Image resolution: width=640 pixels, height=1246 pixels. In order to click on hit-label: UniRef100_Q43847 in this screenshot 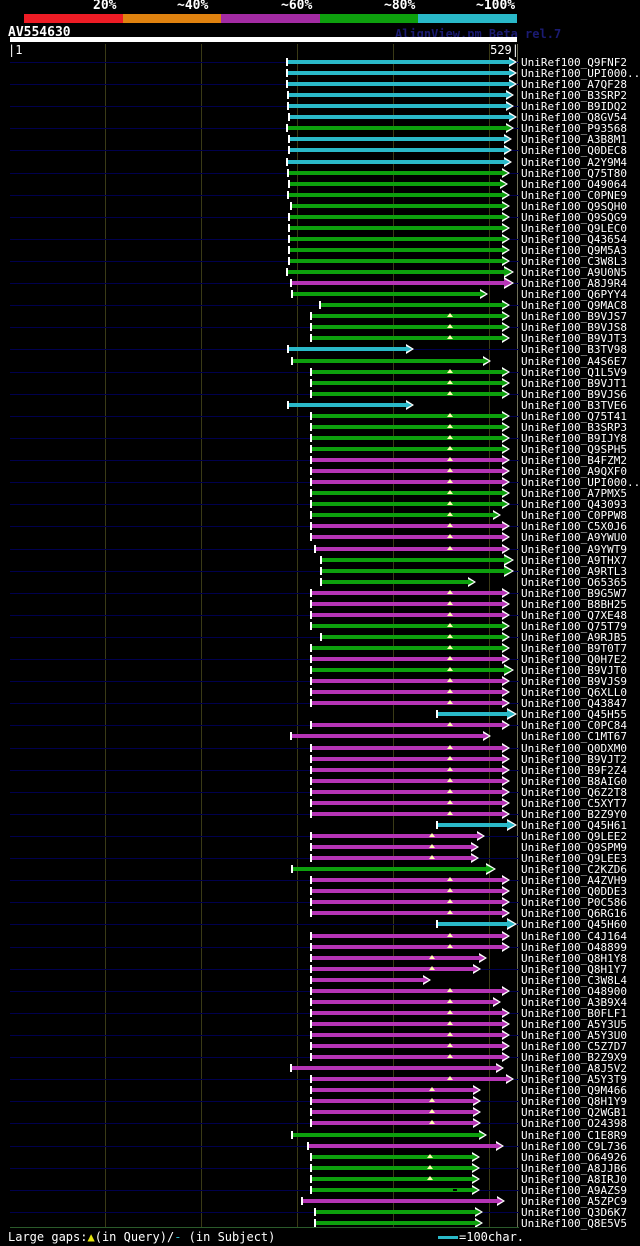, I will do `click(574, 703)`.